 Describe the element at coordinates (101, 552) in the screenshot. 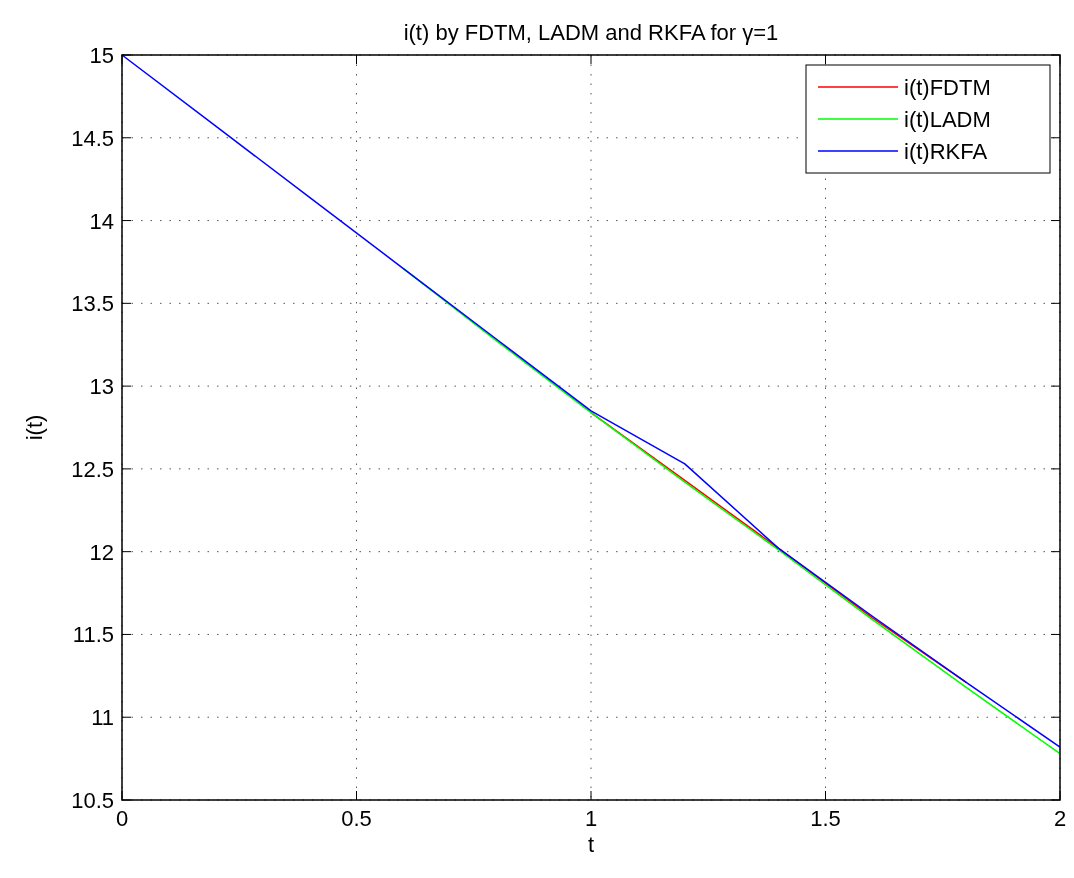

I see `y-tick-label: 12` at that location.